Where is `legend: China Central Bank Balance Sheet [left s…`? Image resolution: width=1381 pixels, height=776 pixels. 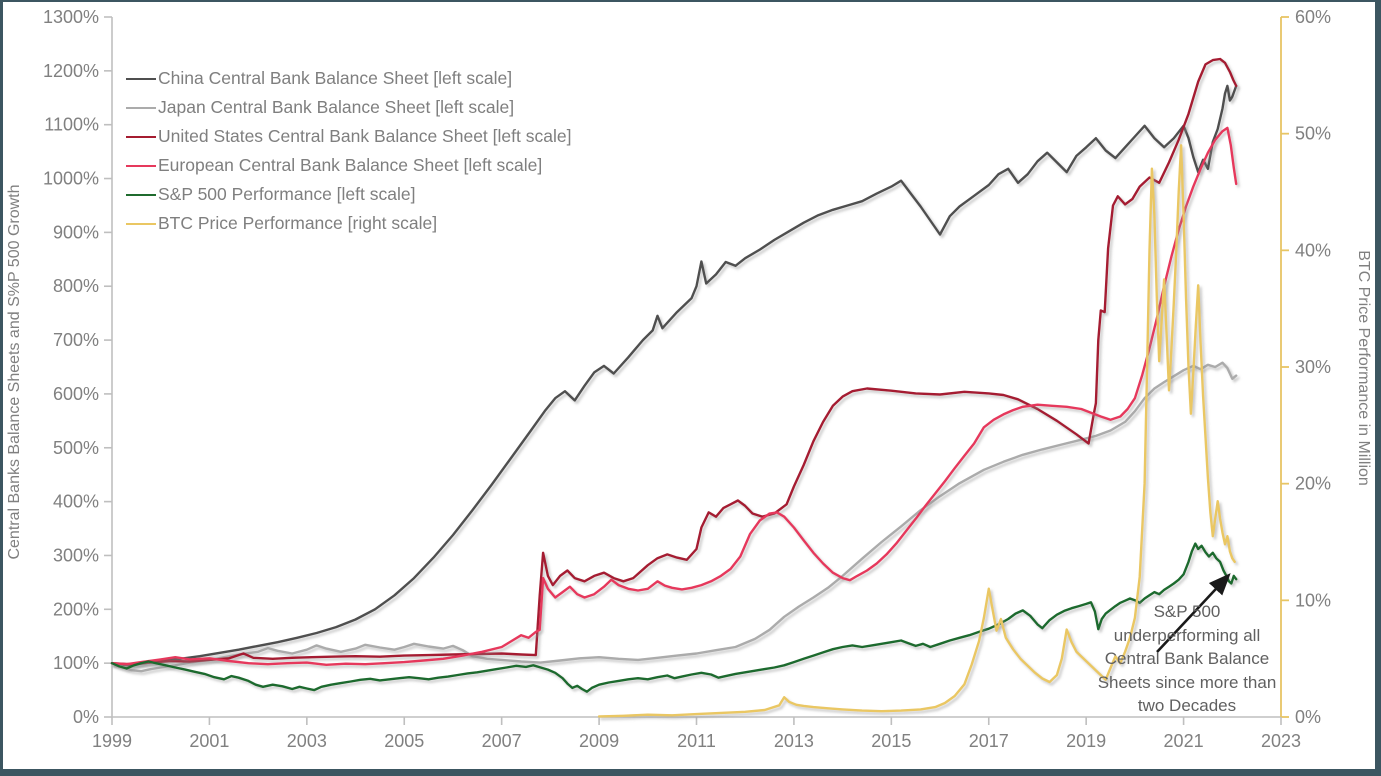
legend: China Central Bank Balance Sheet [left s… is located at coordinates (348, 151).